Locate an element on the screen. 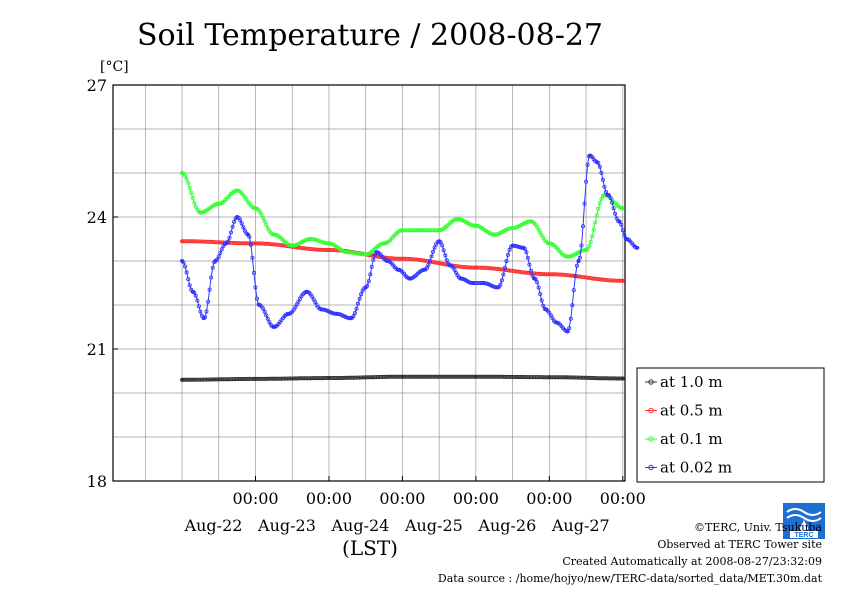 This screenshot has height=595, width=842. x-tick-date: Aug-25 is located at coordinates (433, 525).